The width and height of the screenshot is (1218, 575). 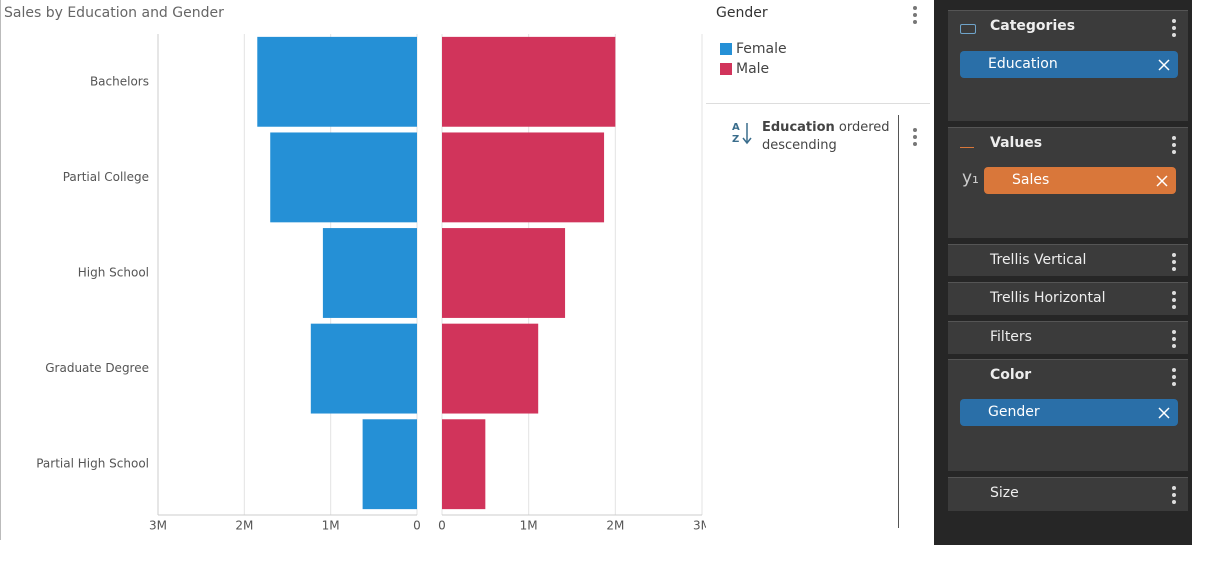 I want to click on color-section: Color Gender, so click(x=1068, y=415).